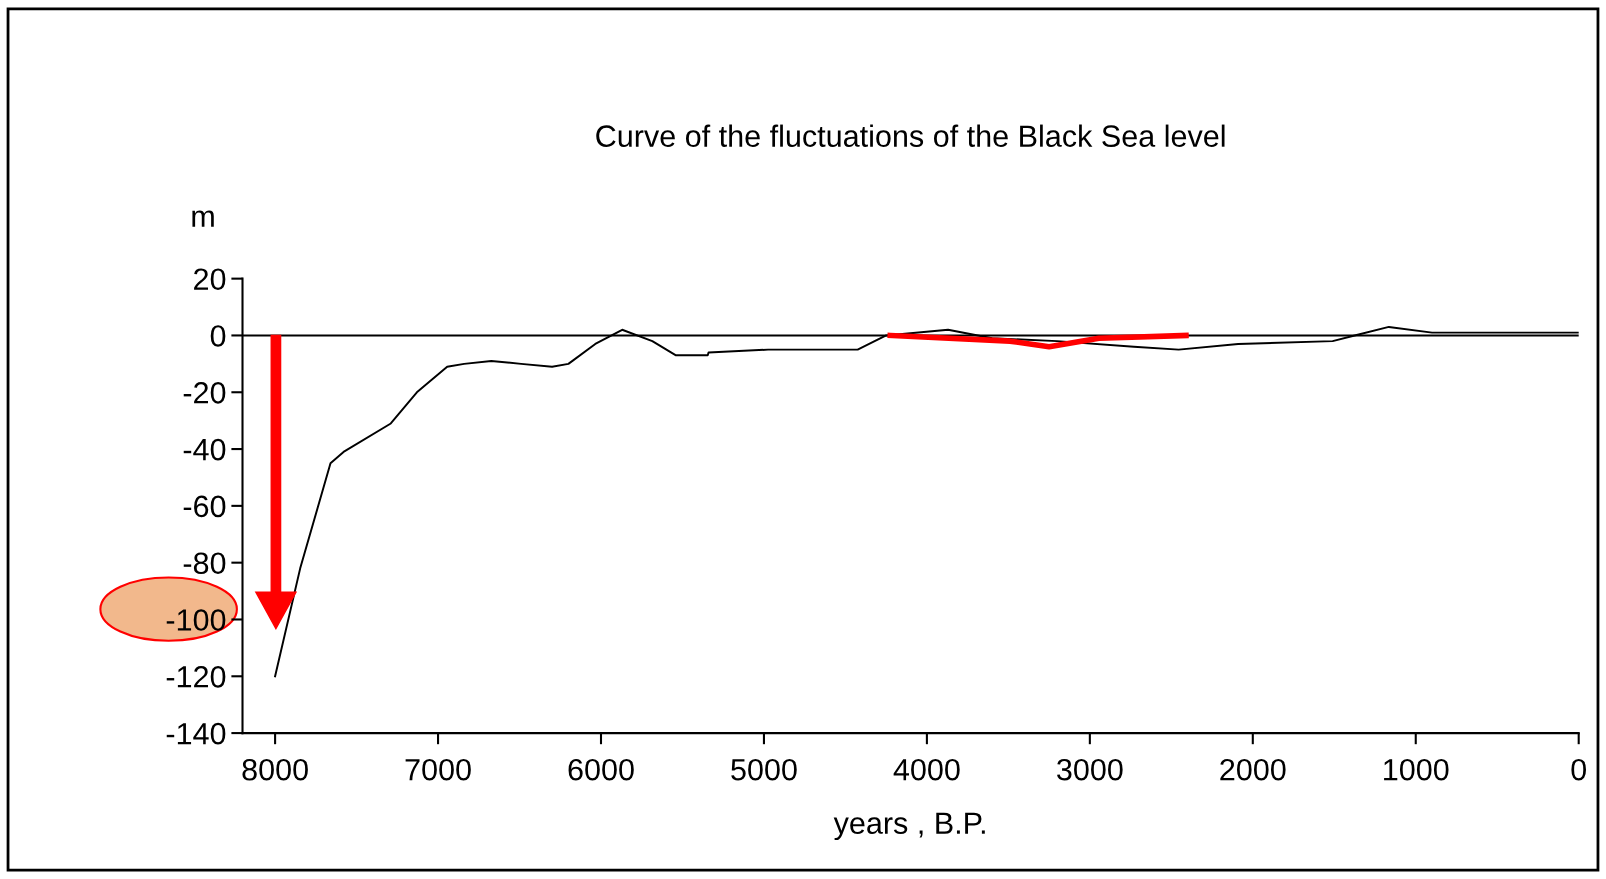 The width and height of the screenshot is (1606, 879). Describe the element at coordinates (601, 769) in the screenshot. I see `x-tick-label: 6000` at that location.